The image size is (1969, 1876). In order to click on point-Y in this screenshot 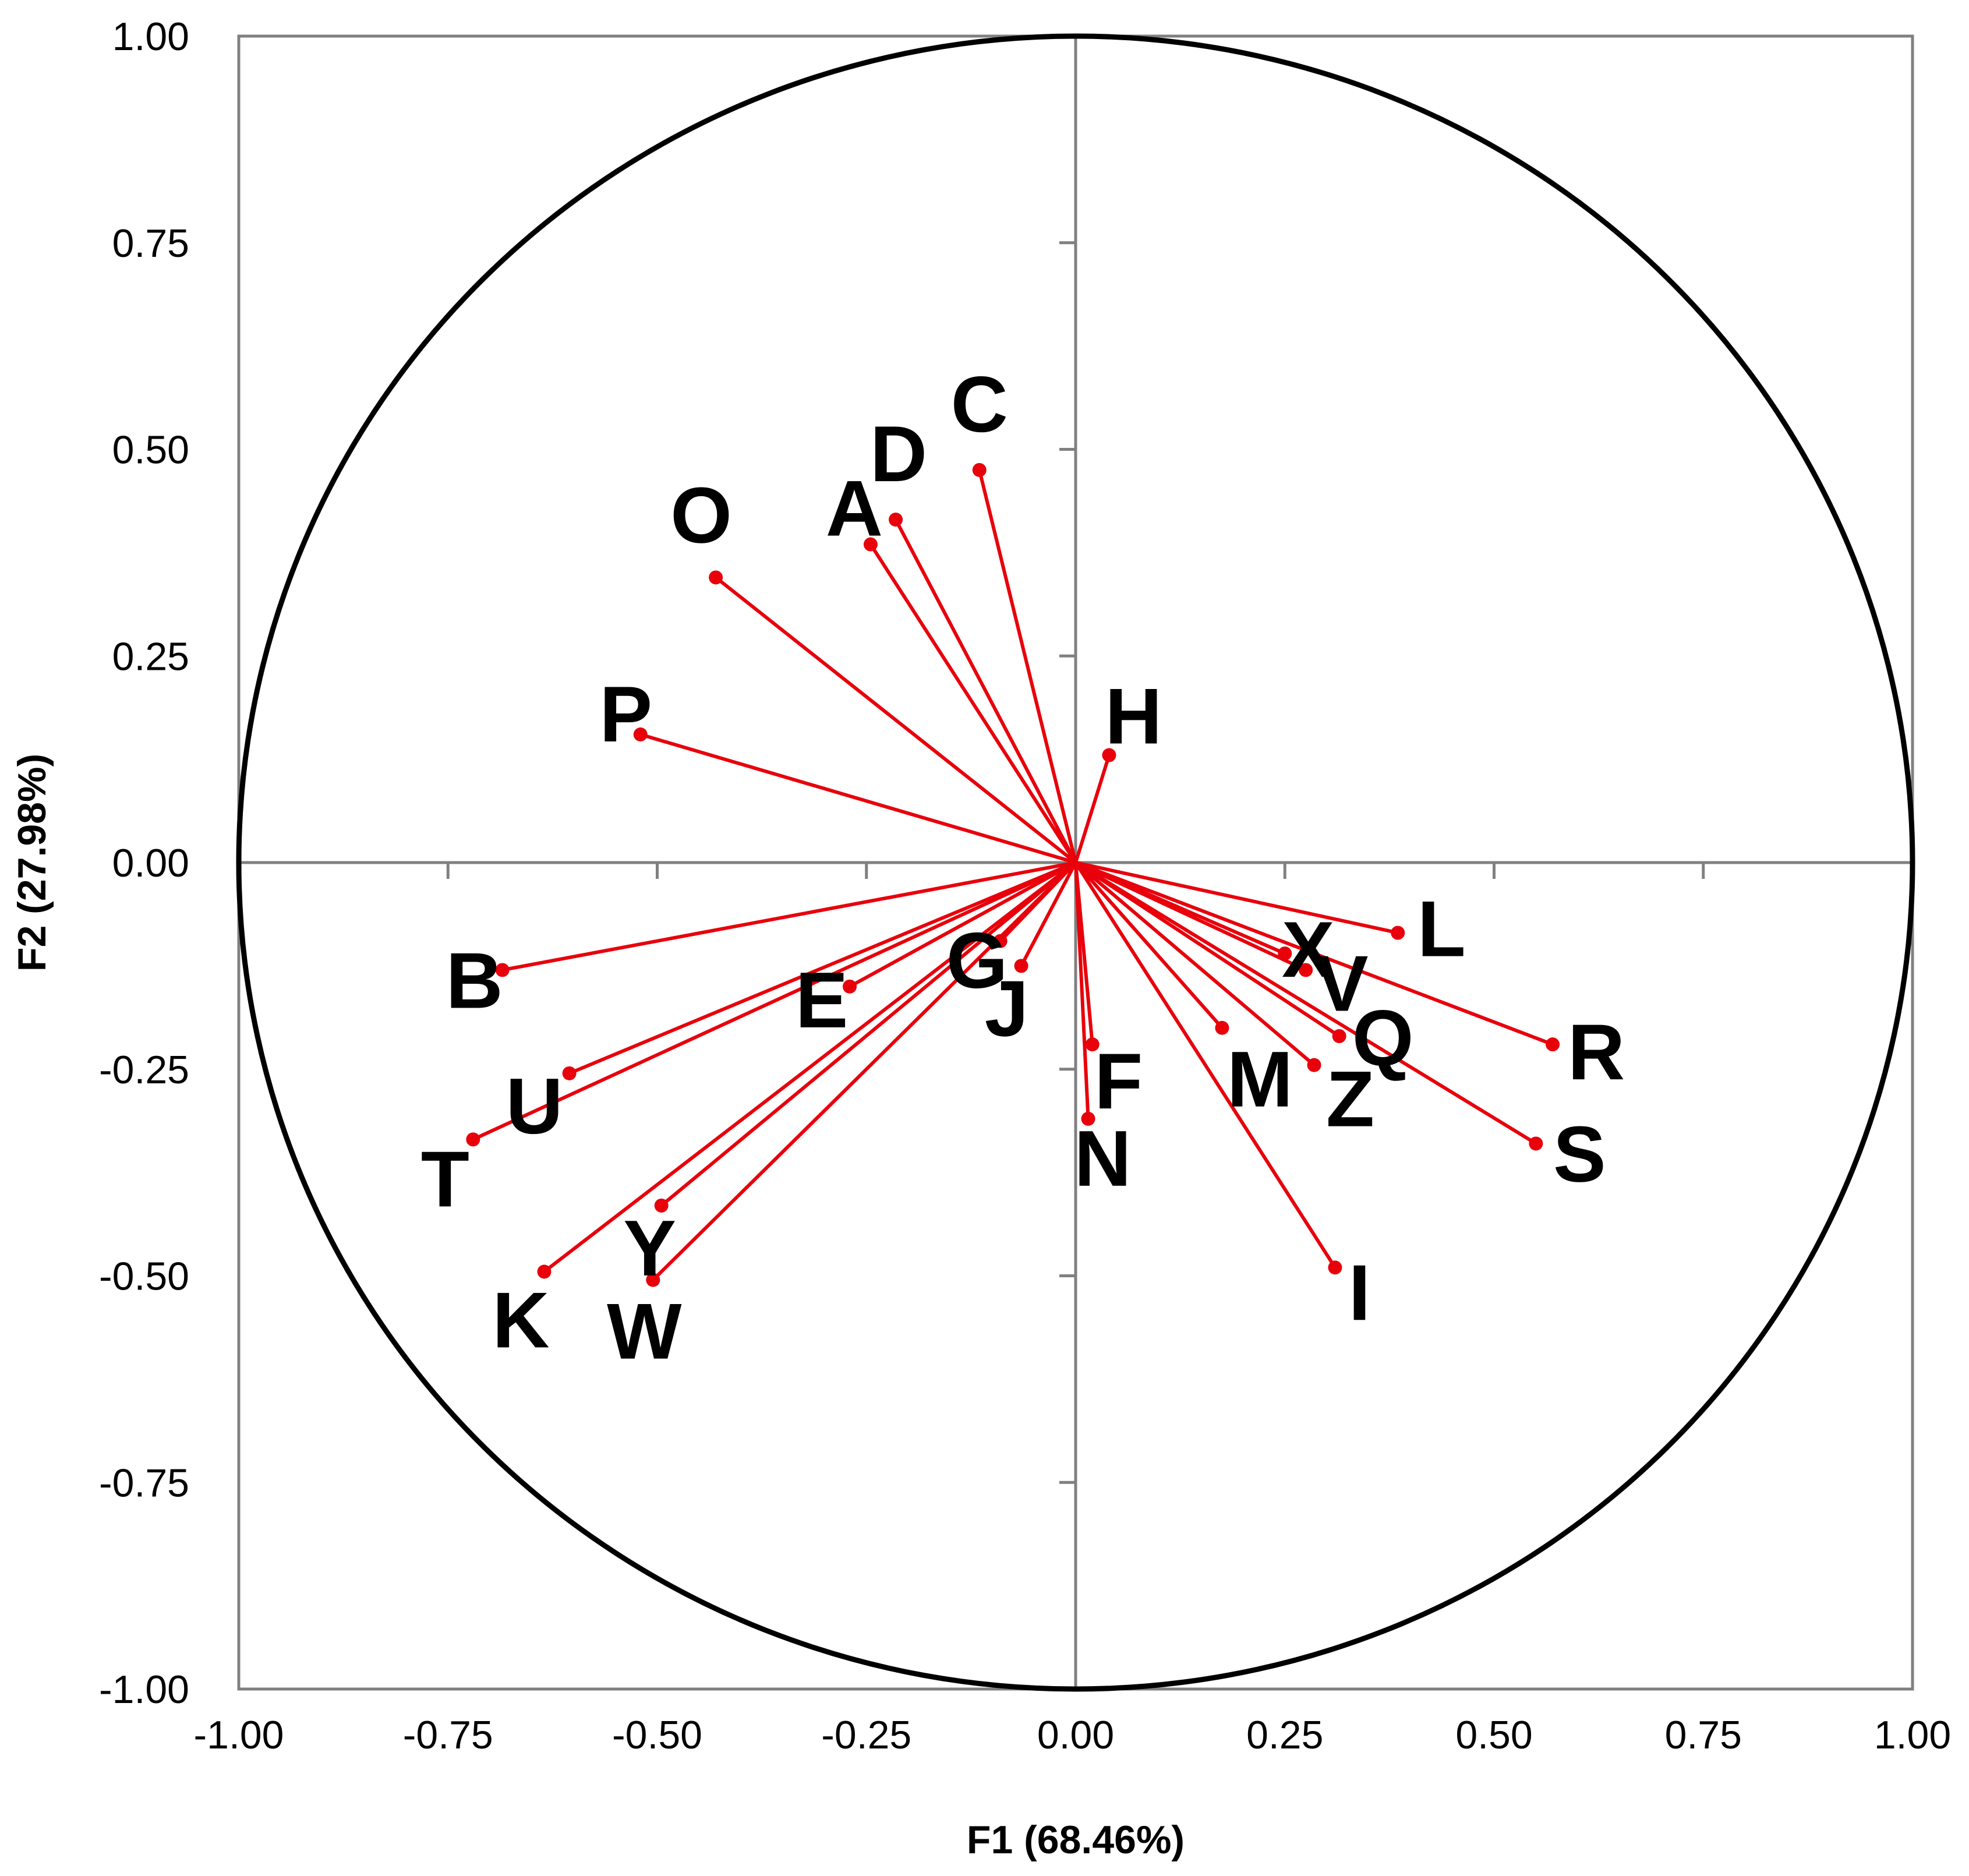, I will do `click(661, 1205)`.